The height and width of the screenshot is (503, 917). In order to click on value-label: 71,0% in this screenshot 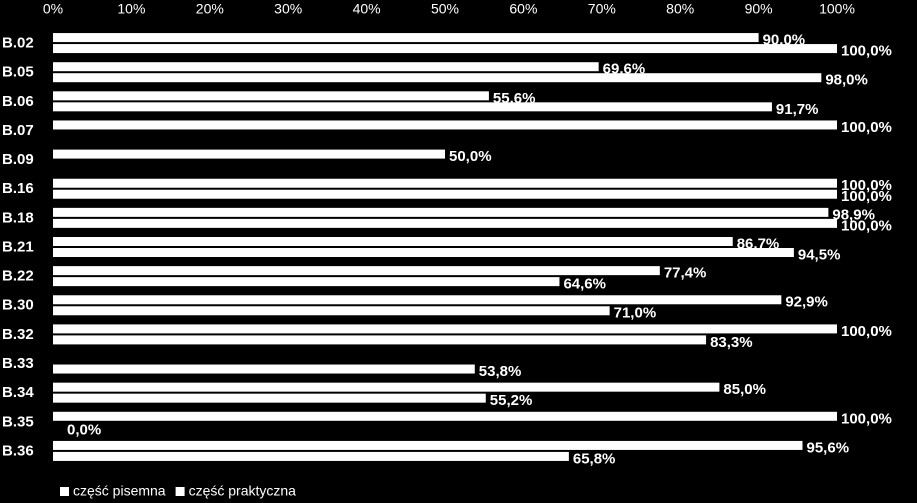, I will do `click(635, 313)`.